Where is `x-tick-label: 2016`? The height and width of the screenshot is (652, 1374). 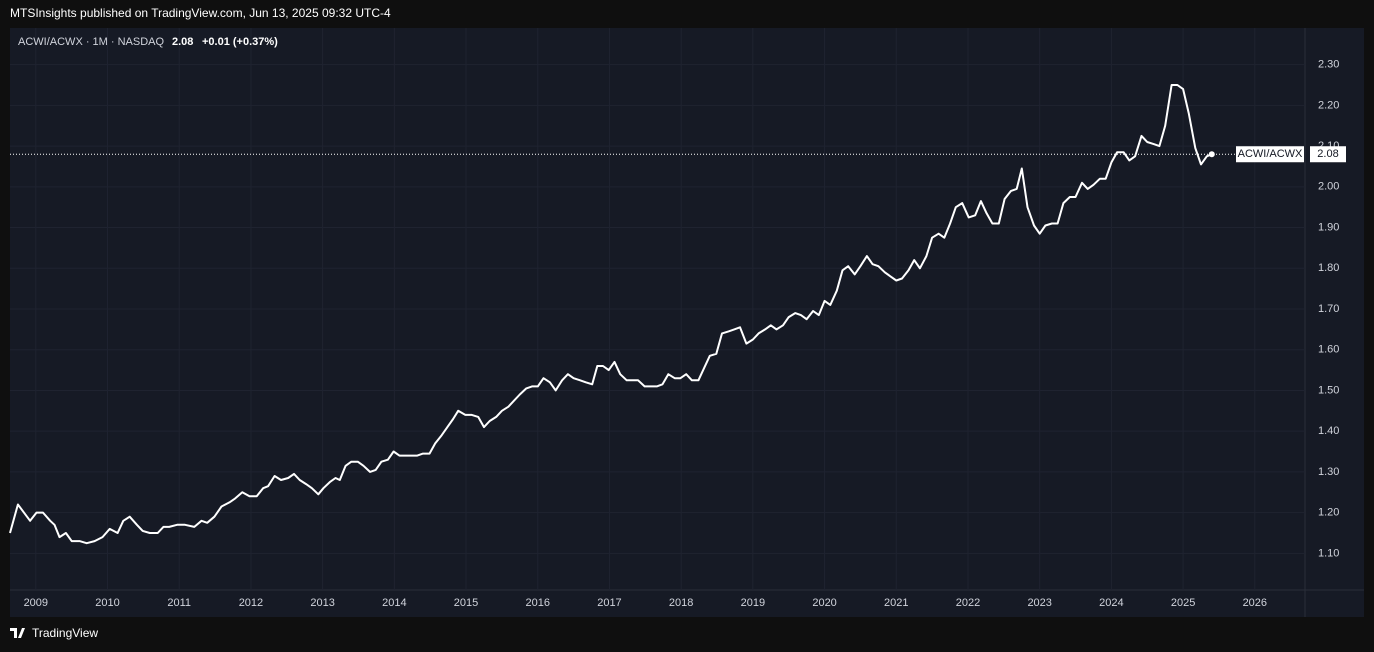
x-tick-label: 2016 is located at coordinates (538, 603).